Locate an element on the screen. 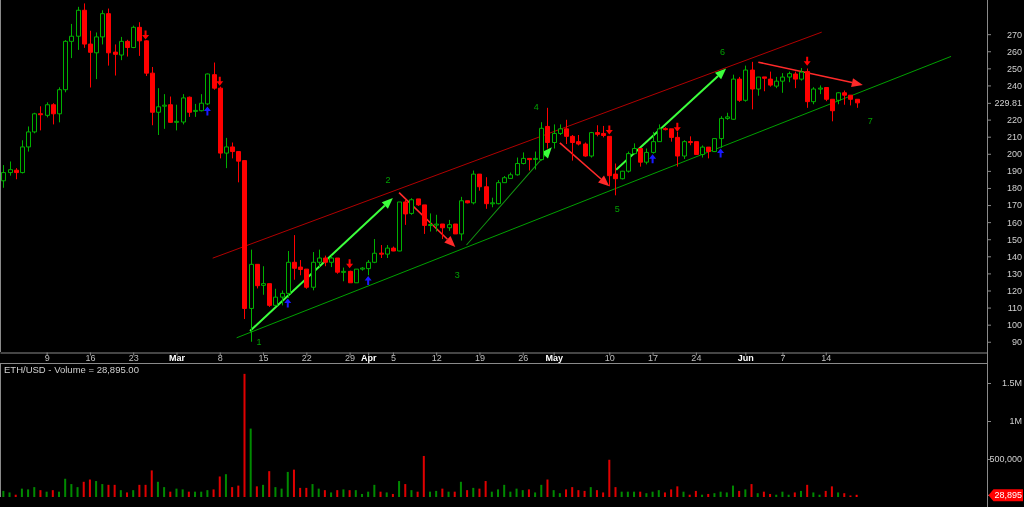 The width and height of the screenshot is (1024, 507). annotation: 1 is located at coordinates (259, 342).